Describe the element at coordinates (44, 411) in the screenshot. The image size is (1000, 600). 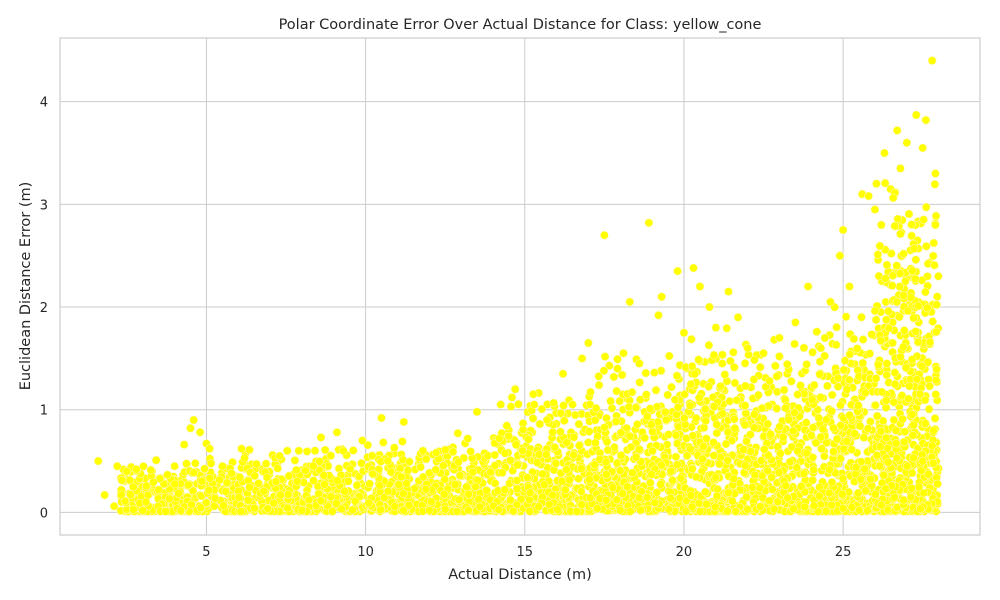
I see `y-tick-label: 1` at that location.